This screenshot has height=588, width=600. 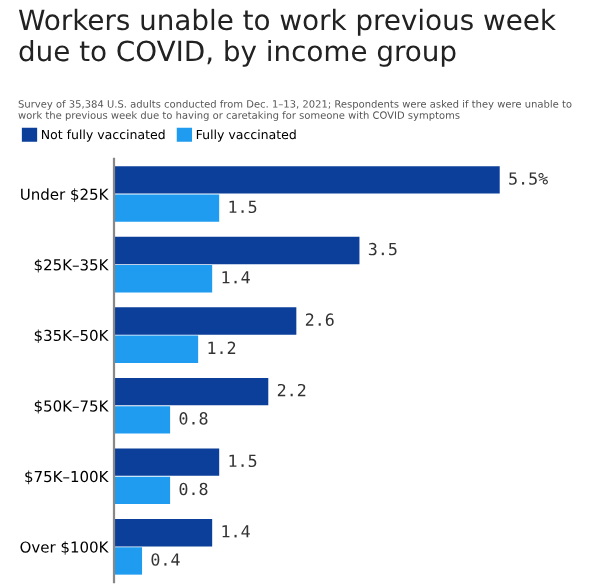 What do you see at coordinates (222, 347) in the screenshot?
I see `data-label: 1.2` at bounding box center [222, 347].